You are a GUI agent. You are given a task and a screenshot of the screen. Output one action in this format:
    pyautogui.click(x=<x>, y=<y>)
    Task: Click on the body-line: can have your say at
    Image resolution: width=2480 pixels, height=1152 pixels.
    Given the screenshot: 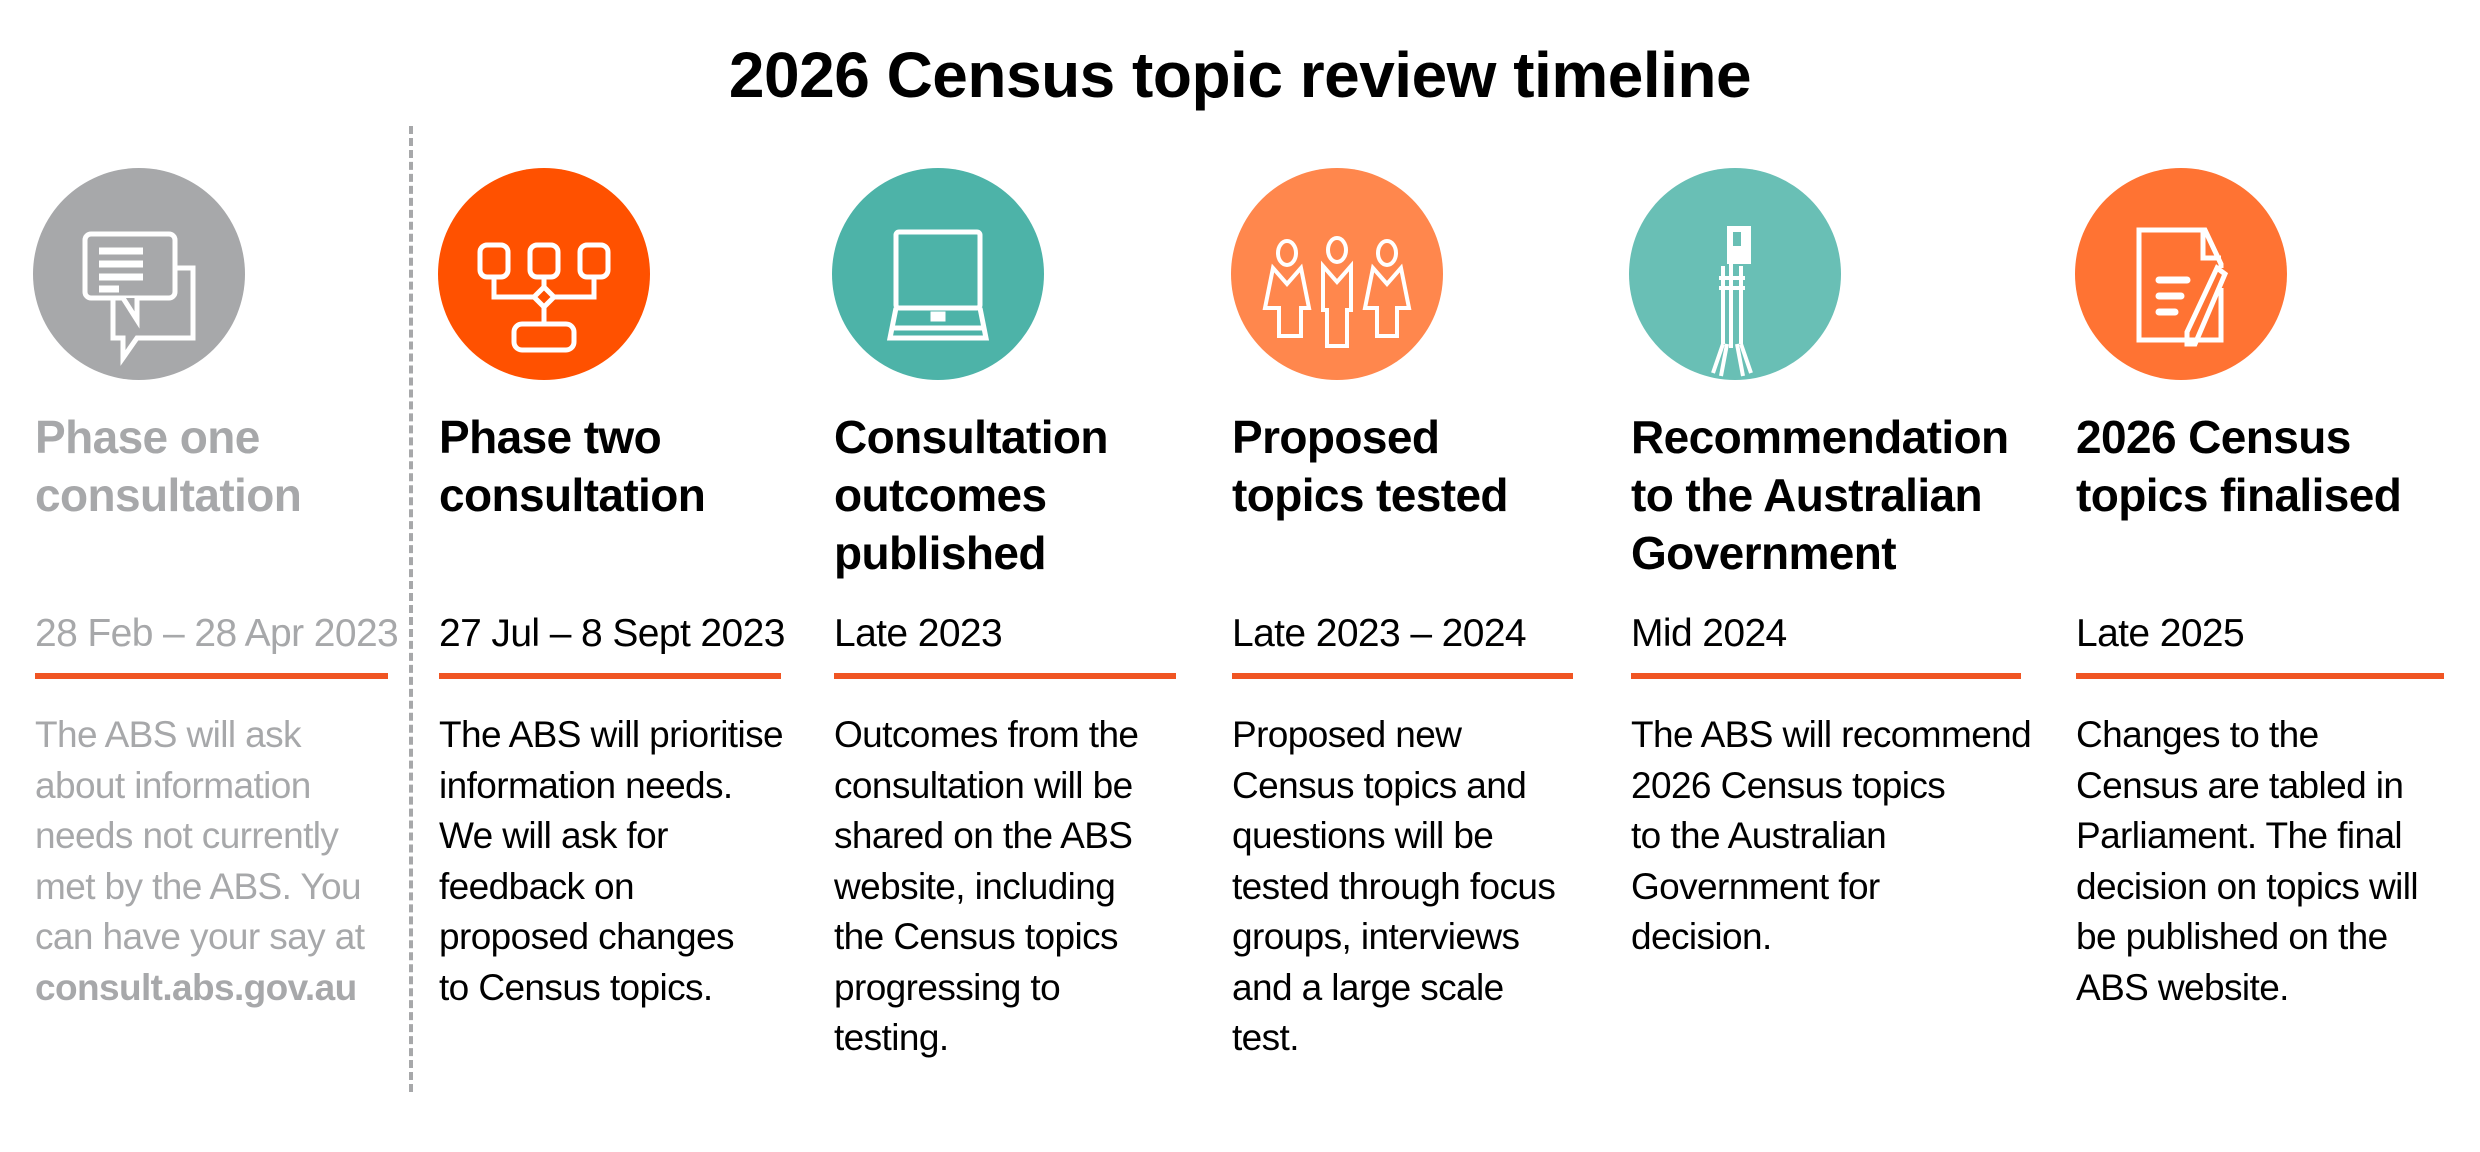 What is the action you would take?
    pyautogui.click(x=200, y=936)
    